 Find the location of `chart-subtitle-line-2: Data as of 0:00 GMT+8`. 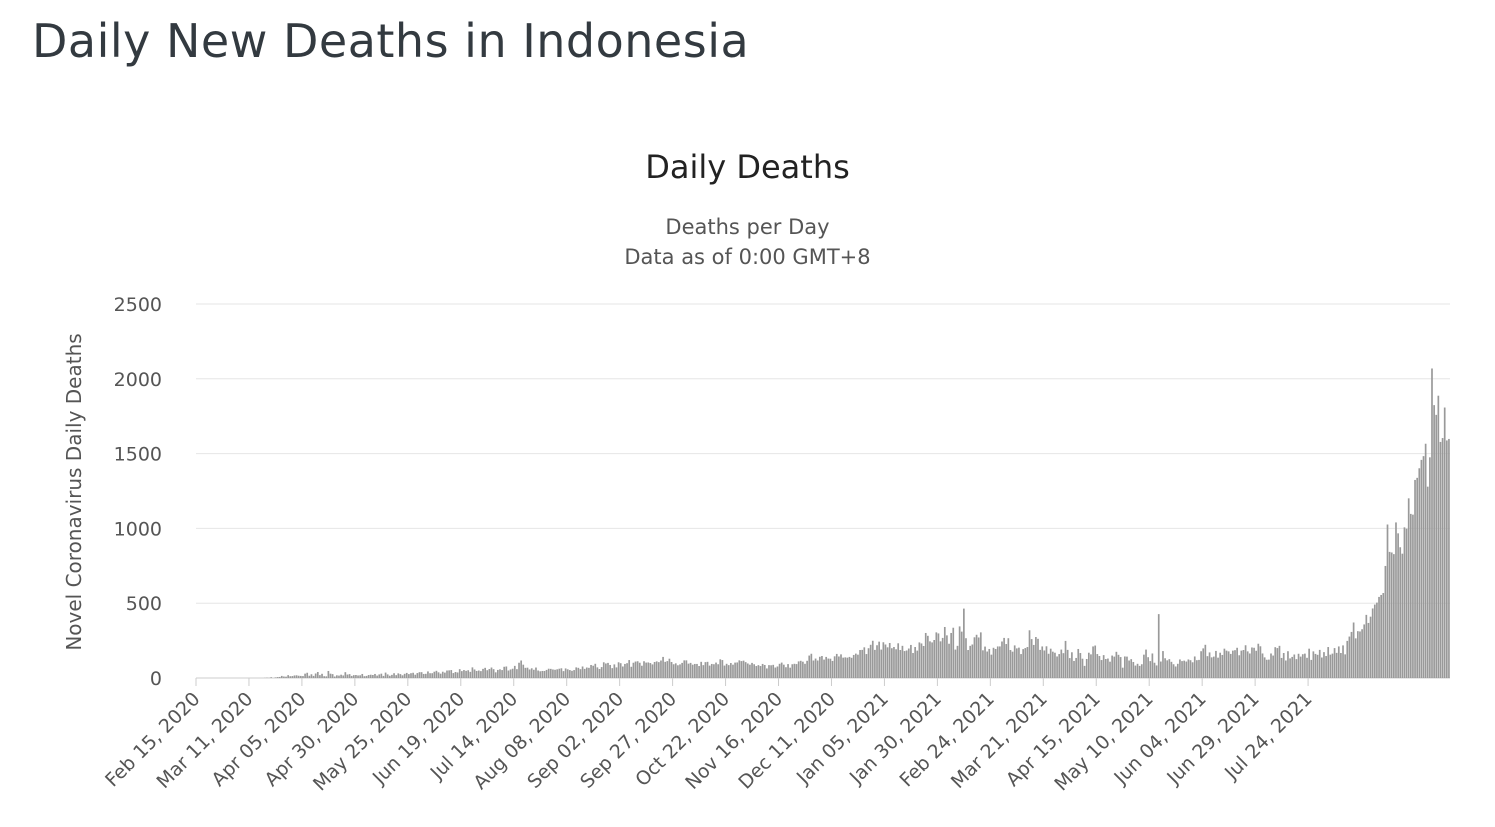

chart-subtitle-line-2: Data as of 0:00 GMT+8 is located at coordinates (747, 257).